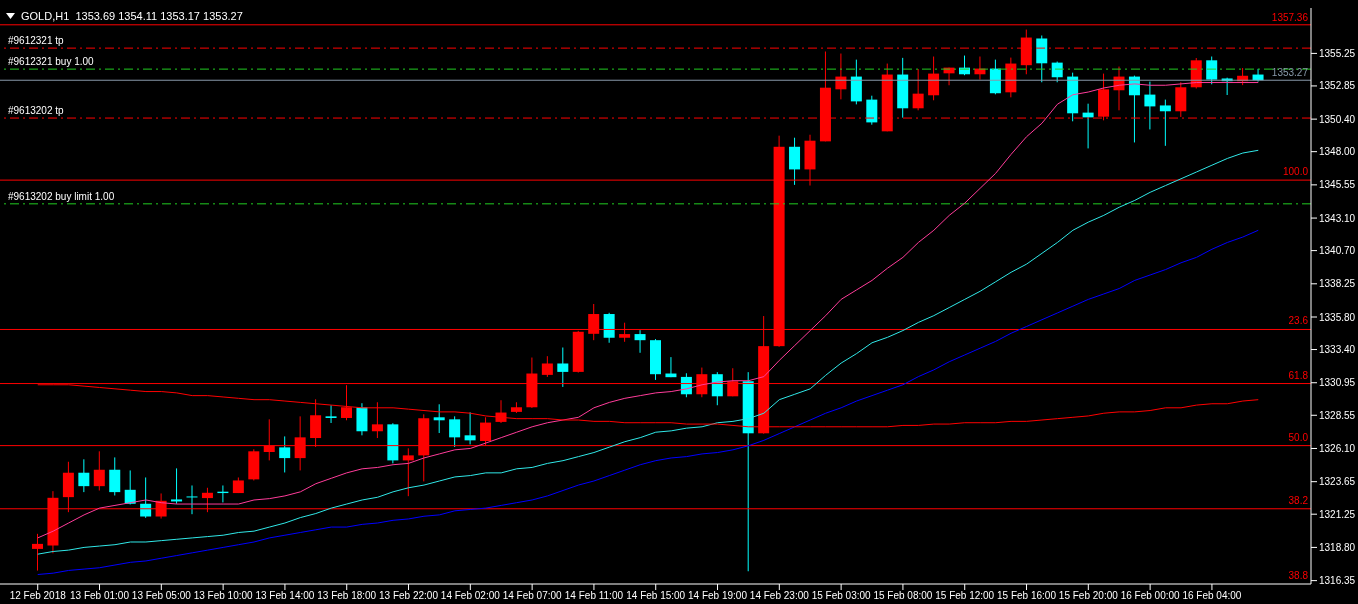 The height and width of the screenshot is (604, 1358). Describe the element at coordinates (223, 596) in the screenshot. I see `x-tick-label: 13 Feb 10:00` at that location.